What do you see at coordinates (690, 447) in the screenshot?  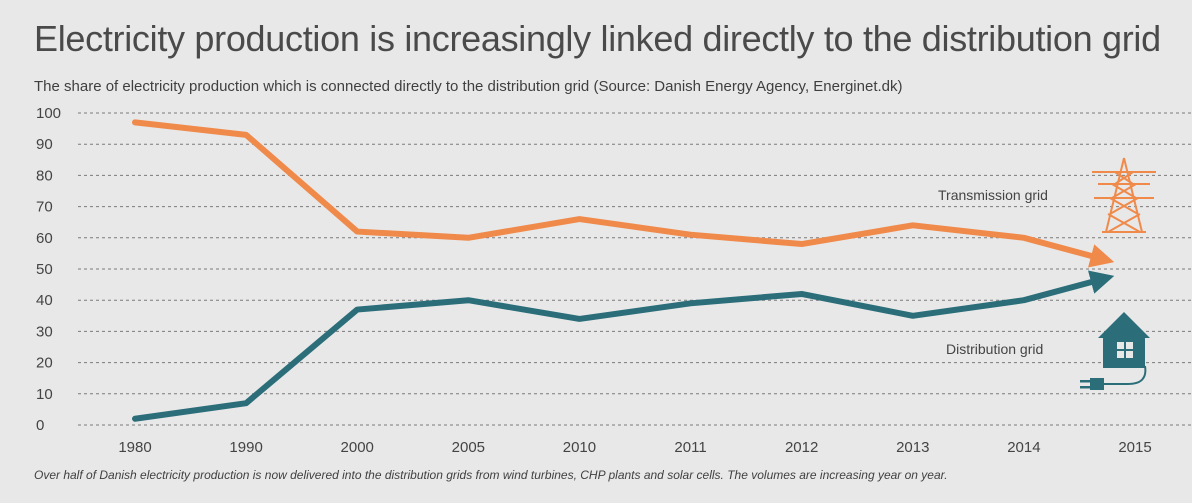 I see `x-tick-label-2011: 2011` at bounding box center [690, 447].